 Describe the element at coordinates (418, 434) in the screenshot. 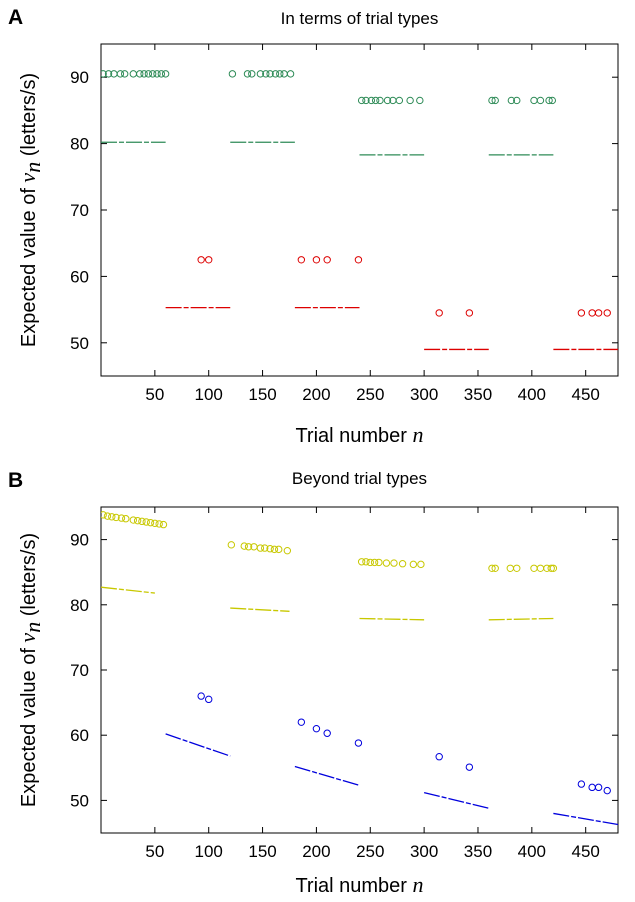

I see `x-axis-label-var: n` at that location.